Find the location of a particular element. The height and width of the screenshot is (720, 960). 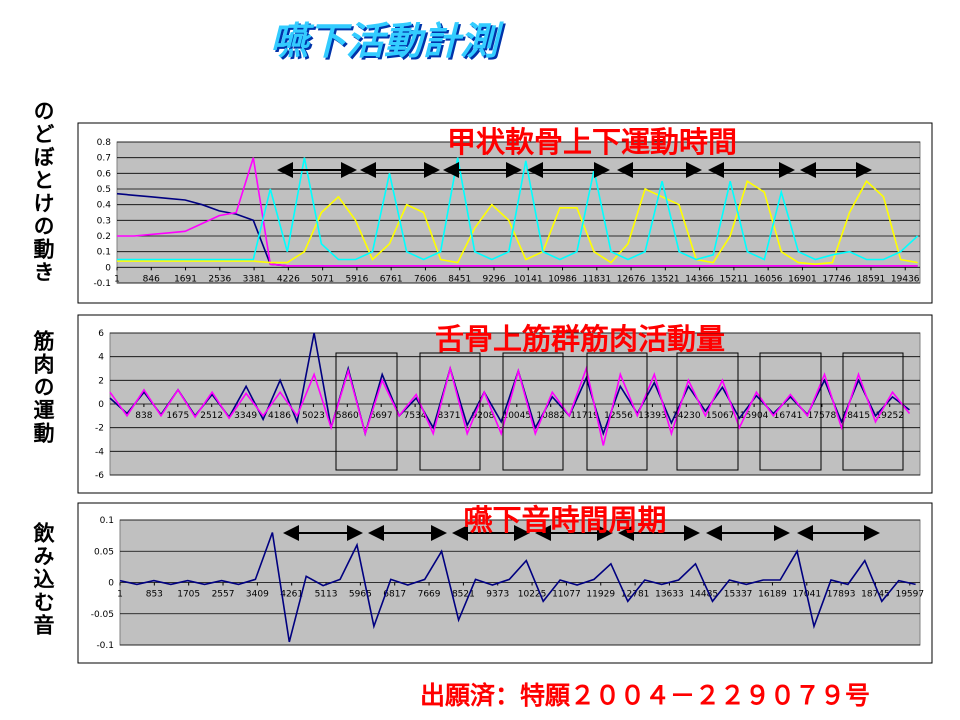

x-tick-label: 838 is located at coordinates (143, 416).